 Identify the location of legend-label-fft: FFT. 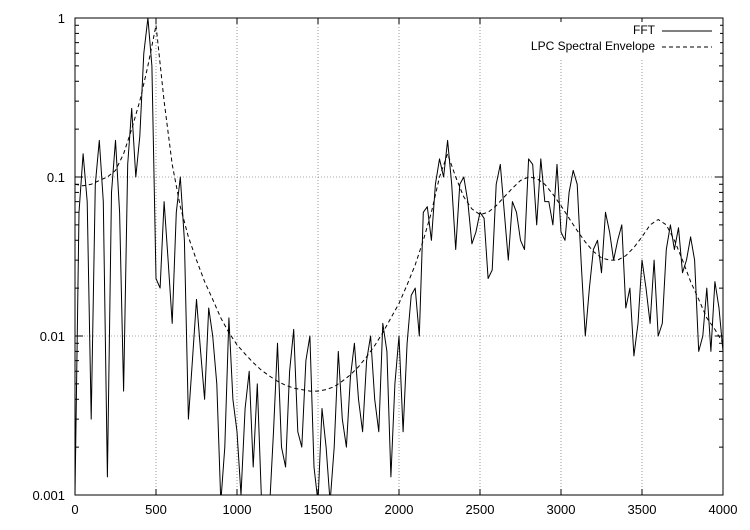
(644, 30).